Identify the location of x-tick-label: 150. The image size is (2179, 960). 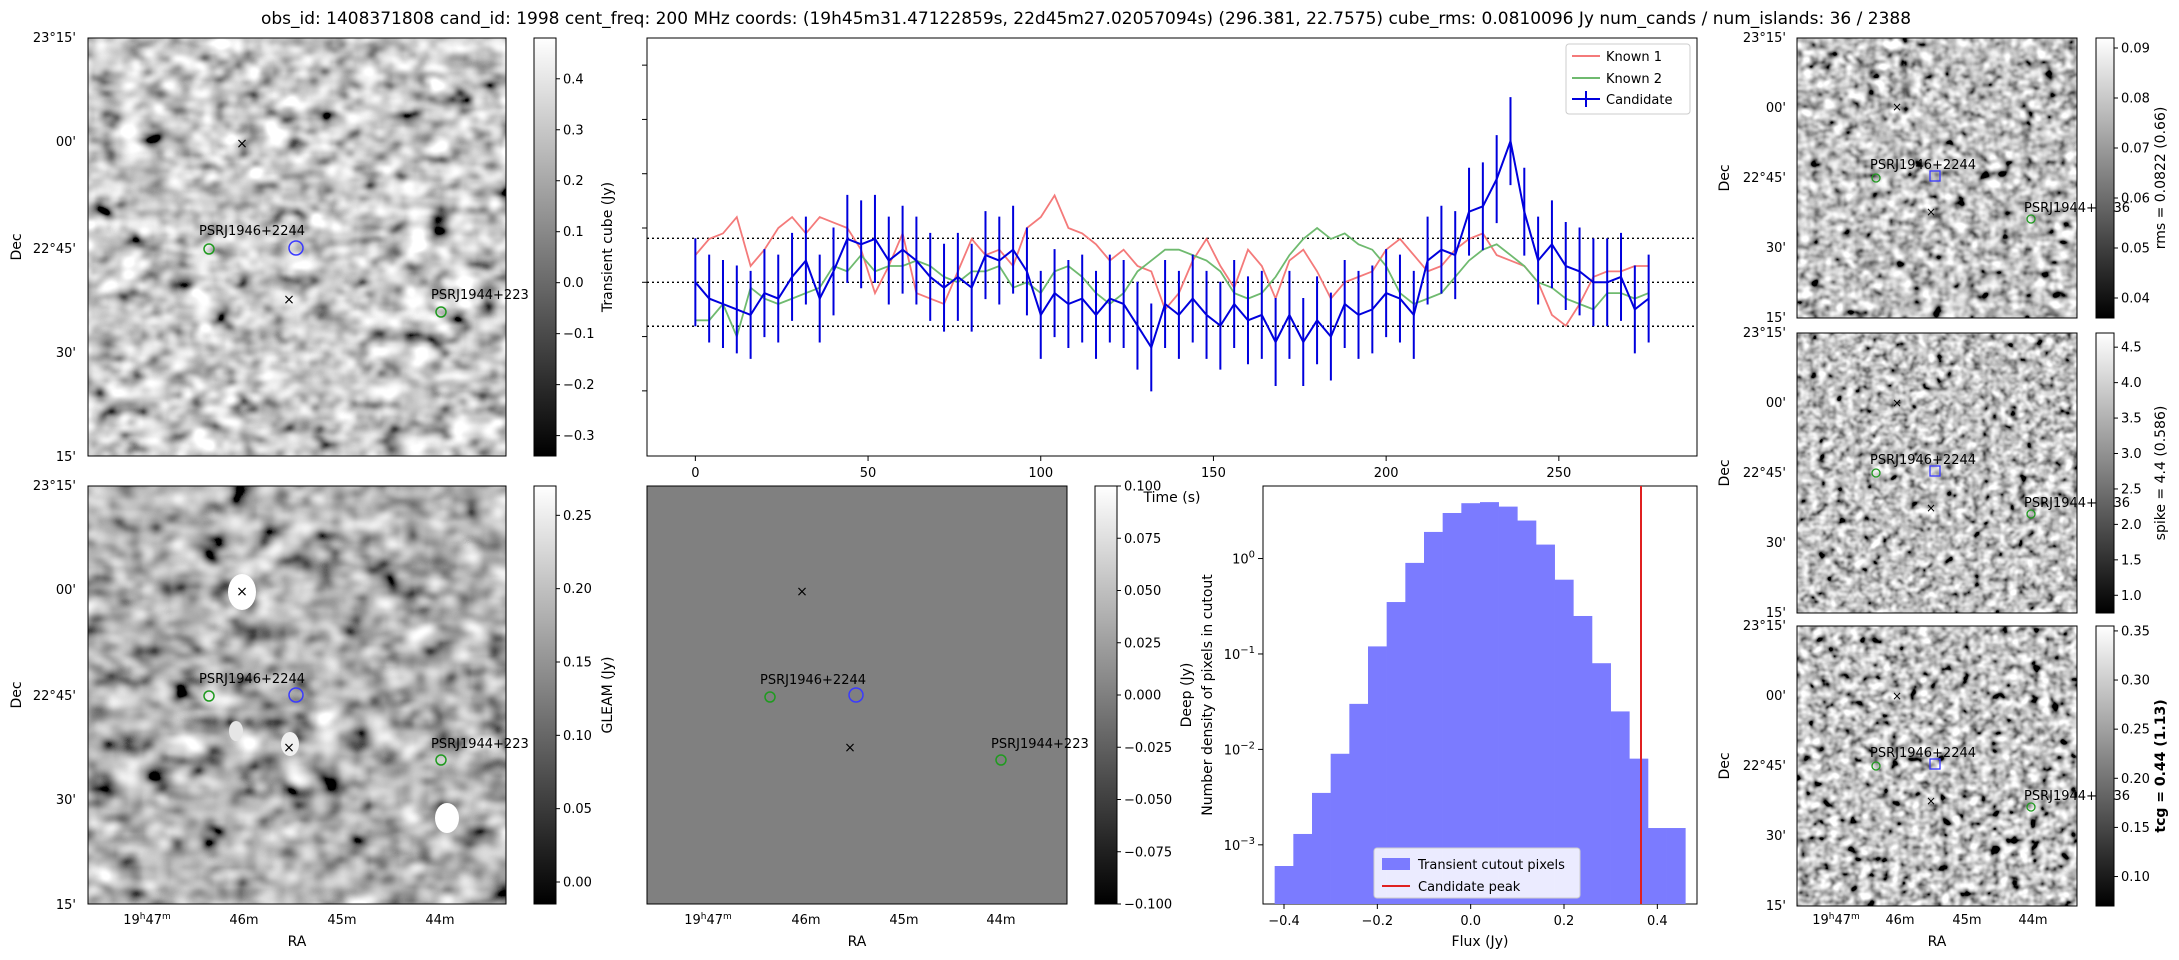
(1213, 473).